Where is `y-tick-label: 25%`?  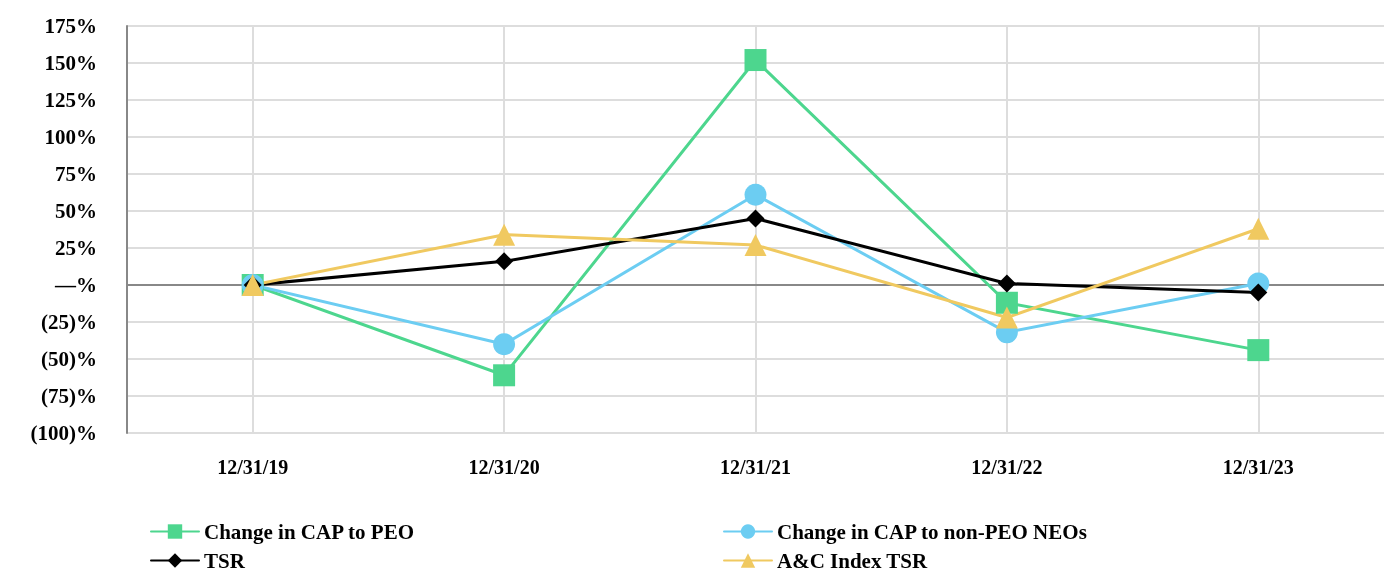 y-tick-label: 25% is located at coordinates (76, 248).